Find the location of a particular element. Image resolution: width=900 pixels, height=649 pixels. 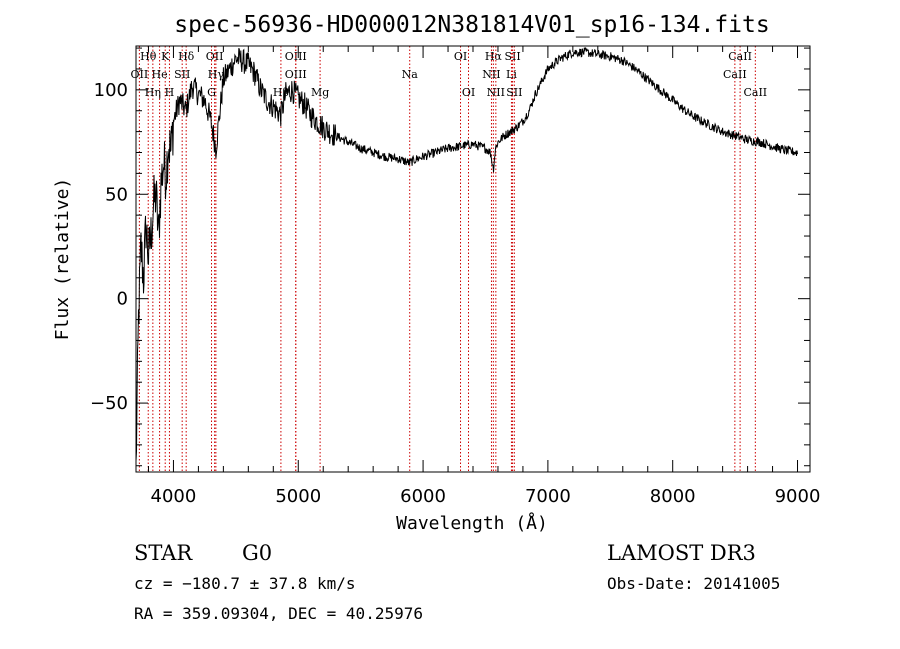

x-tick-label-3: 7000 is located at coordinates (548, 496).